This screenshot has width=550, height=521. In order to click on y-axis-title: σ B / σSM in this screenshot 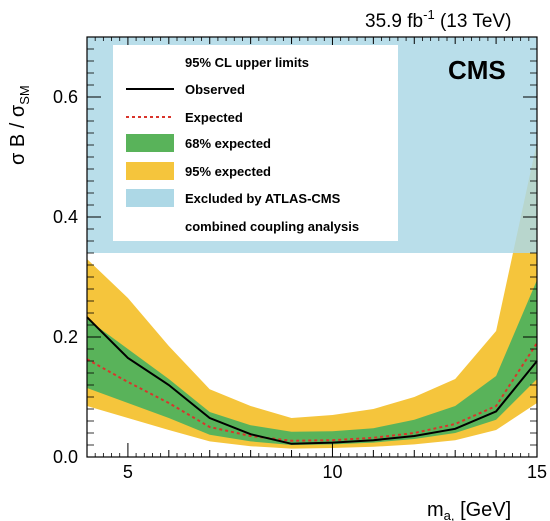, I will do `click(19, 125)`.